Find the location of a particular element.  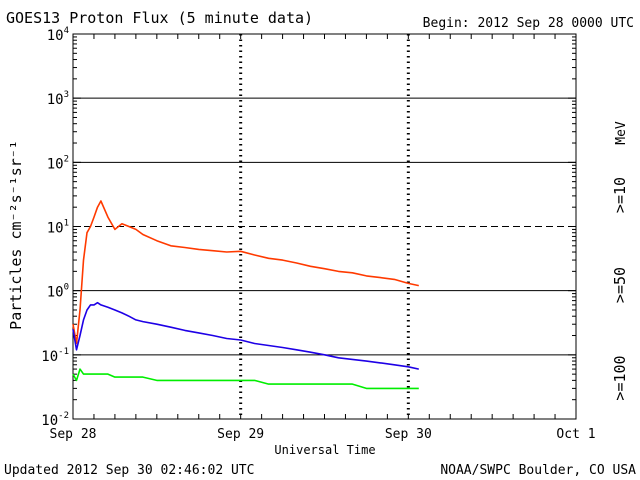

x-tick-label: Sep 29 is located at coordinates (240, 434).